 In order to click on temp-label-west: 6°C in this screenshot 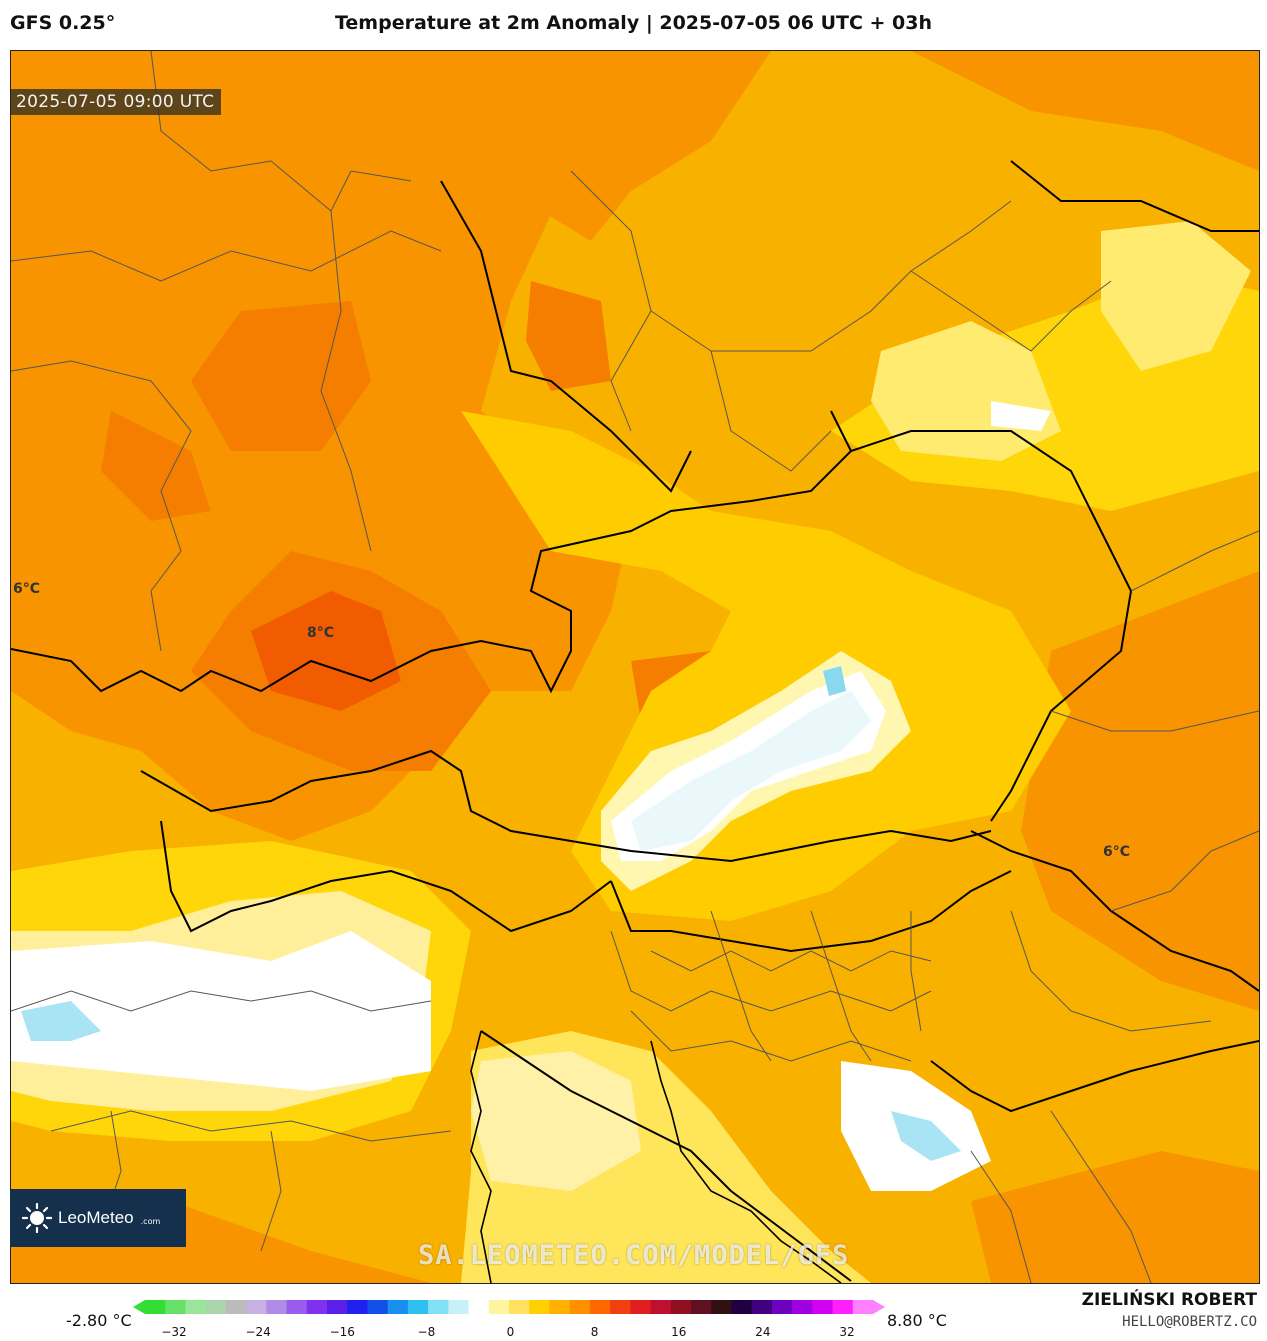, I will do `click(27, 589)`.